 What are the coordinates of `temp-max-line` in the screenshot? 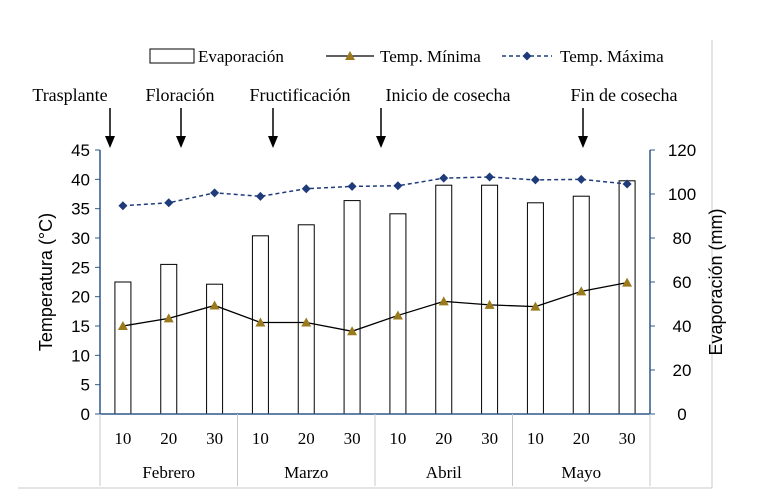 It's located at (375, 191).